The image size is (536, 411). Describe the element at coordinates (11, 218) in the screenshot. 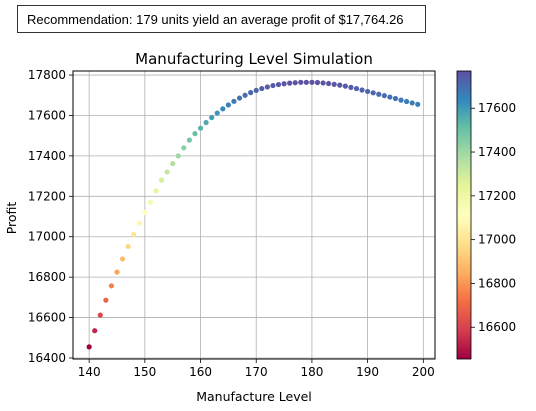

I see `y-axis-label: Profit` at that location.